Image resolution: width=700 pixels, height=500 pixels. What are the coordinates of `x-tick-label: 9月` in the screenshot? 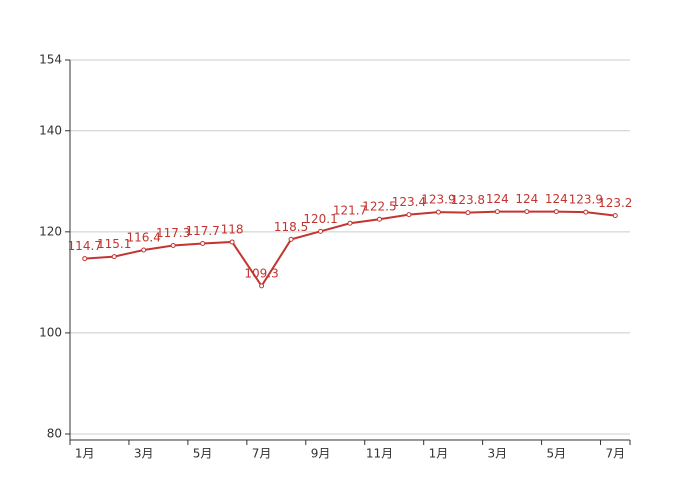 It's located at (321, 454).